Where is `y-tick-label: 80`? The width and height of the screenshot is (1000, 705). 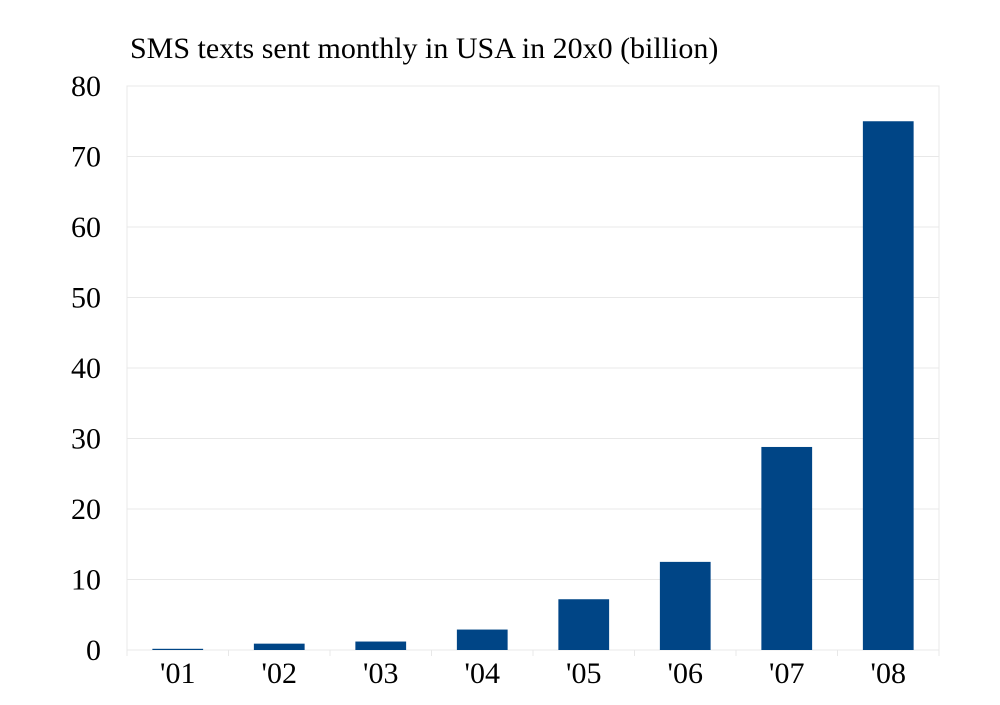
y-tick-label: 80 is located at coordinates (86, 86).